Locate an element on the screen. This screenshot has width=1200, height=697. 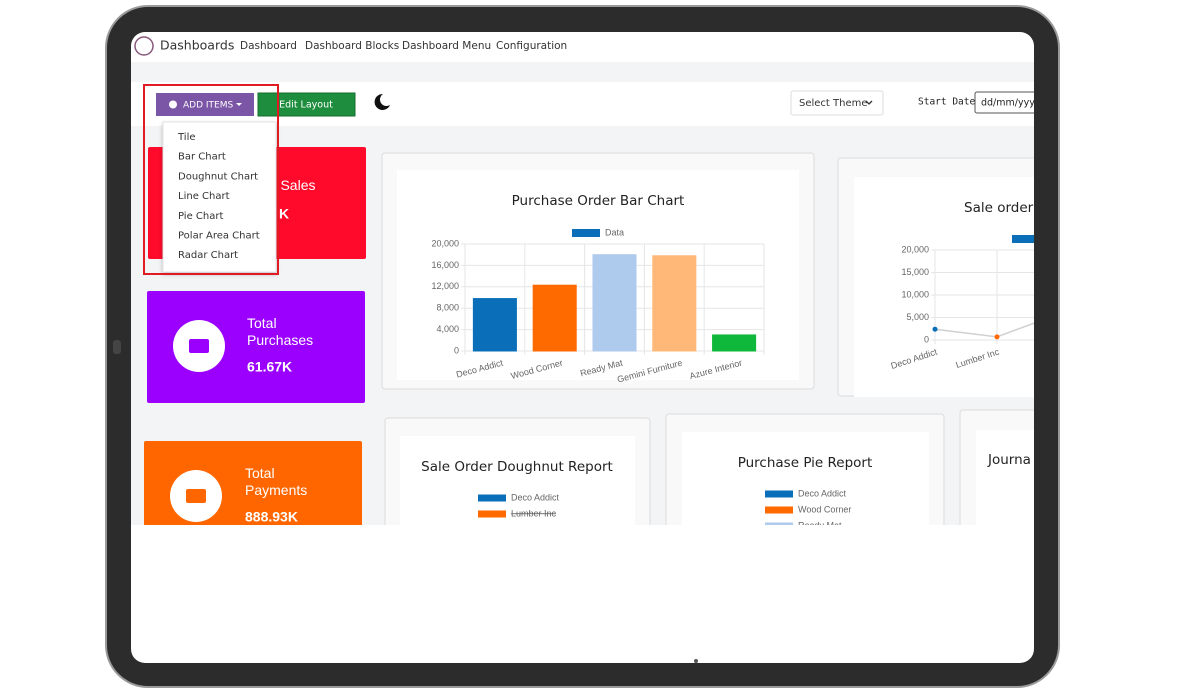
theme-select is located at coordinates (837, 103).